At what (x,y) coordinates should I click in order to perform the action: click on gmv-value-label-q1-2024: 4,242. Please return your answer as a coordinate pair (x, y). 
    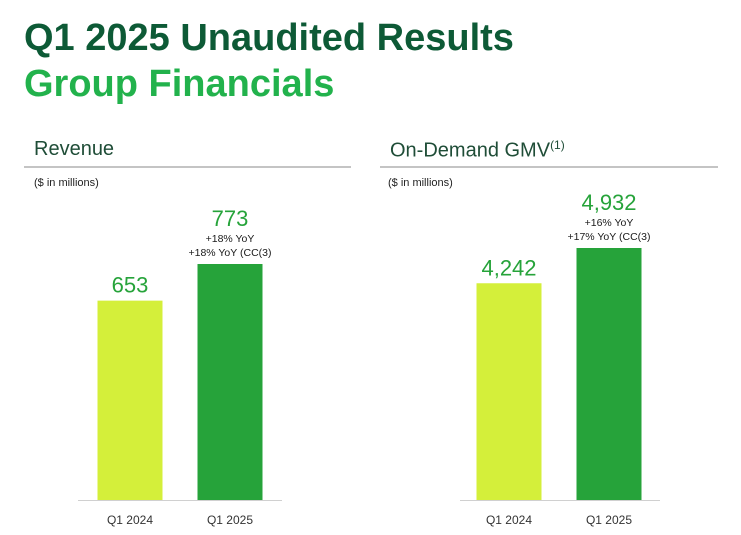
    Looking at the image, I should click on (508, 267).